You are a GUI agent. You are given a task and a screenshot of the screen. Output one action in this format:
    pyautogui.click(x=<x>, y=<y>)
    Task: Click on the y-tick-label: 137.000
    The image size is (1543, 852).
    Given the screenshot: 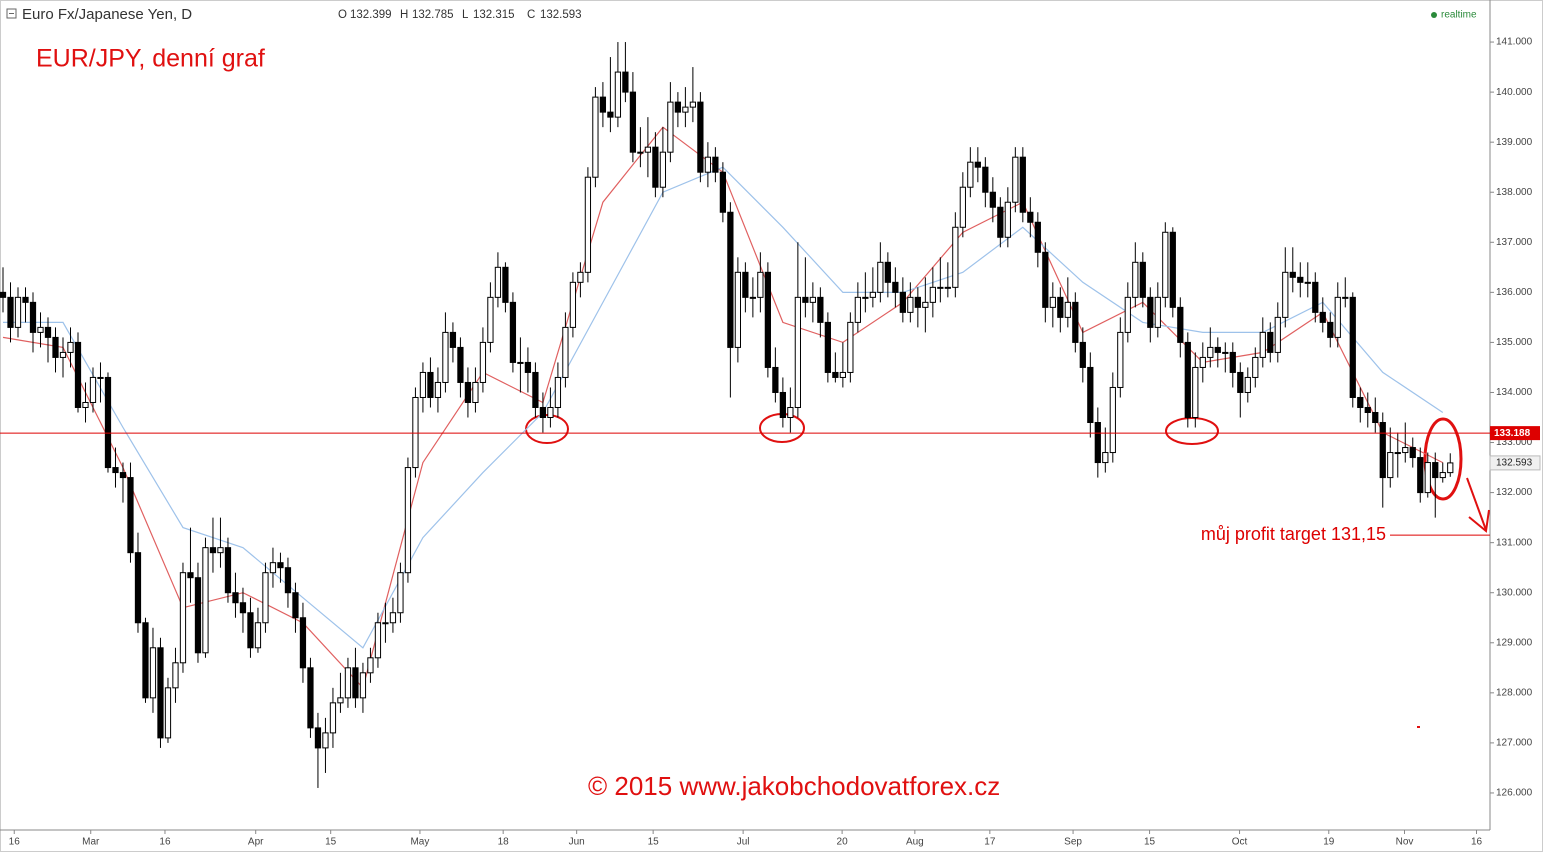 What is the action you would take?
    pyautogui.click(x=1514, y=242)
    